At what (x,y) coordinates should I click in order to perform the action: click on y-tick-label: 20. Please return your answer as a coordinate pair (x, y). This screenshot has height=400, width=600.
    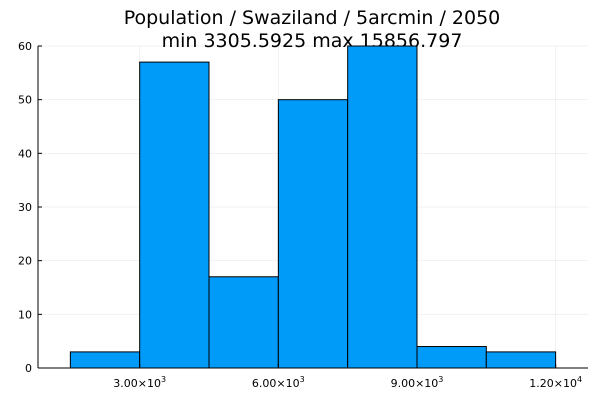
    Looking at the image, I should click on (25, 261).